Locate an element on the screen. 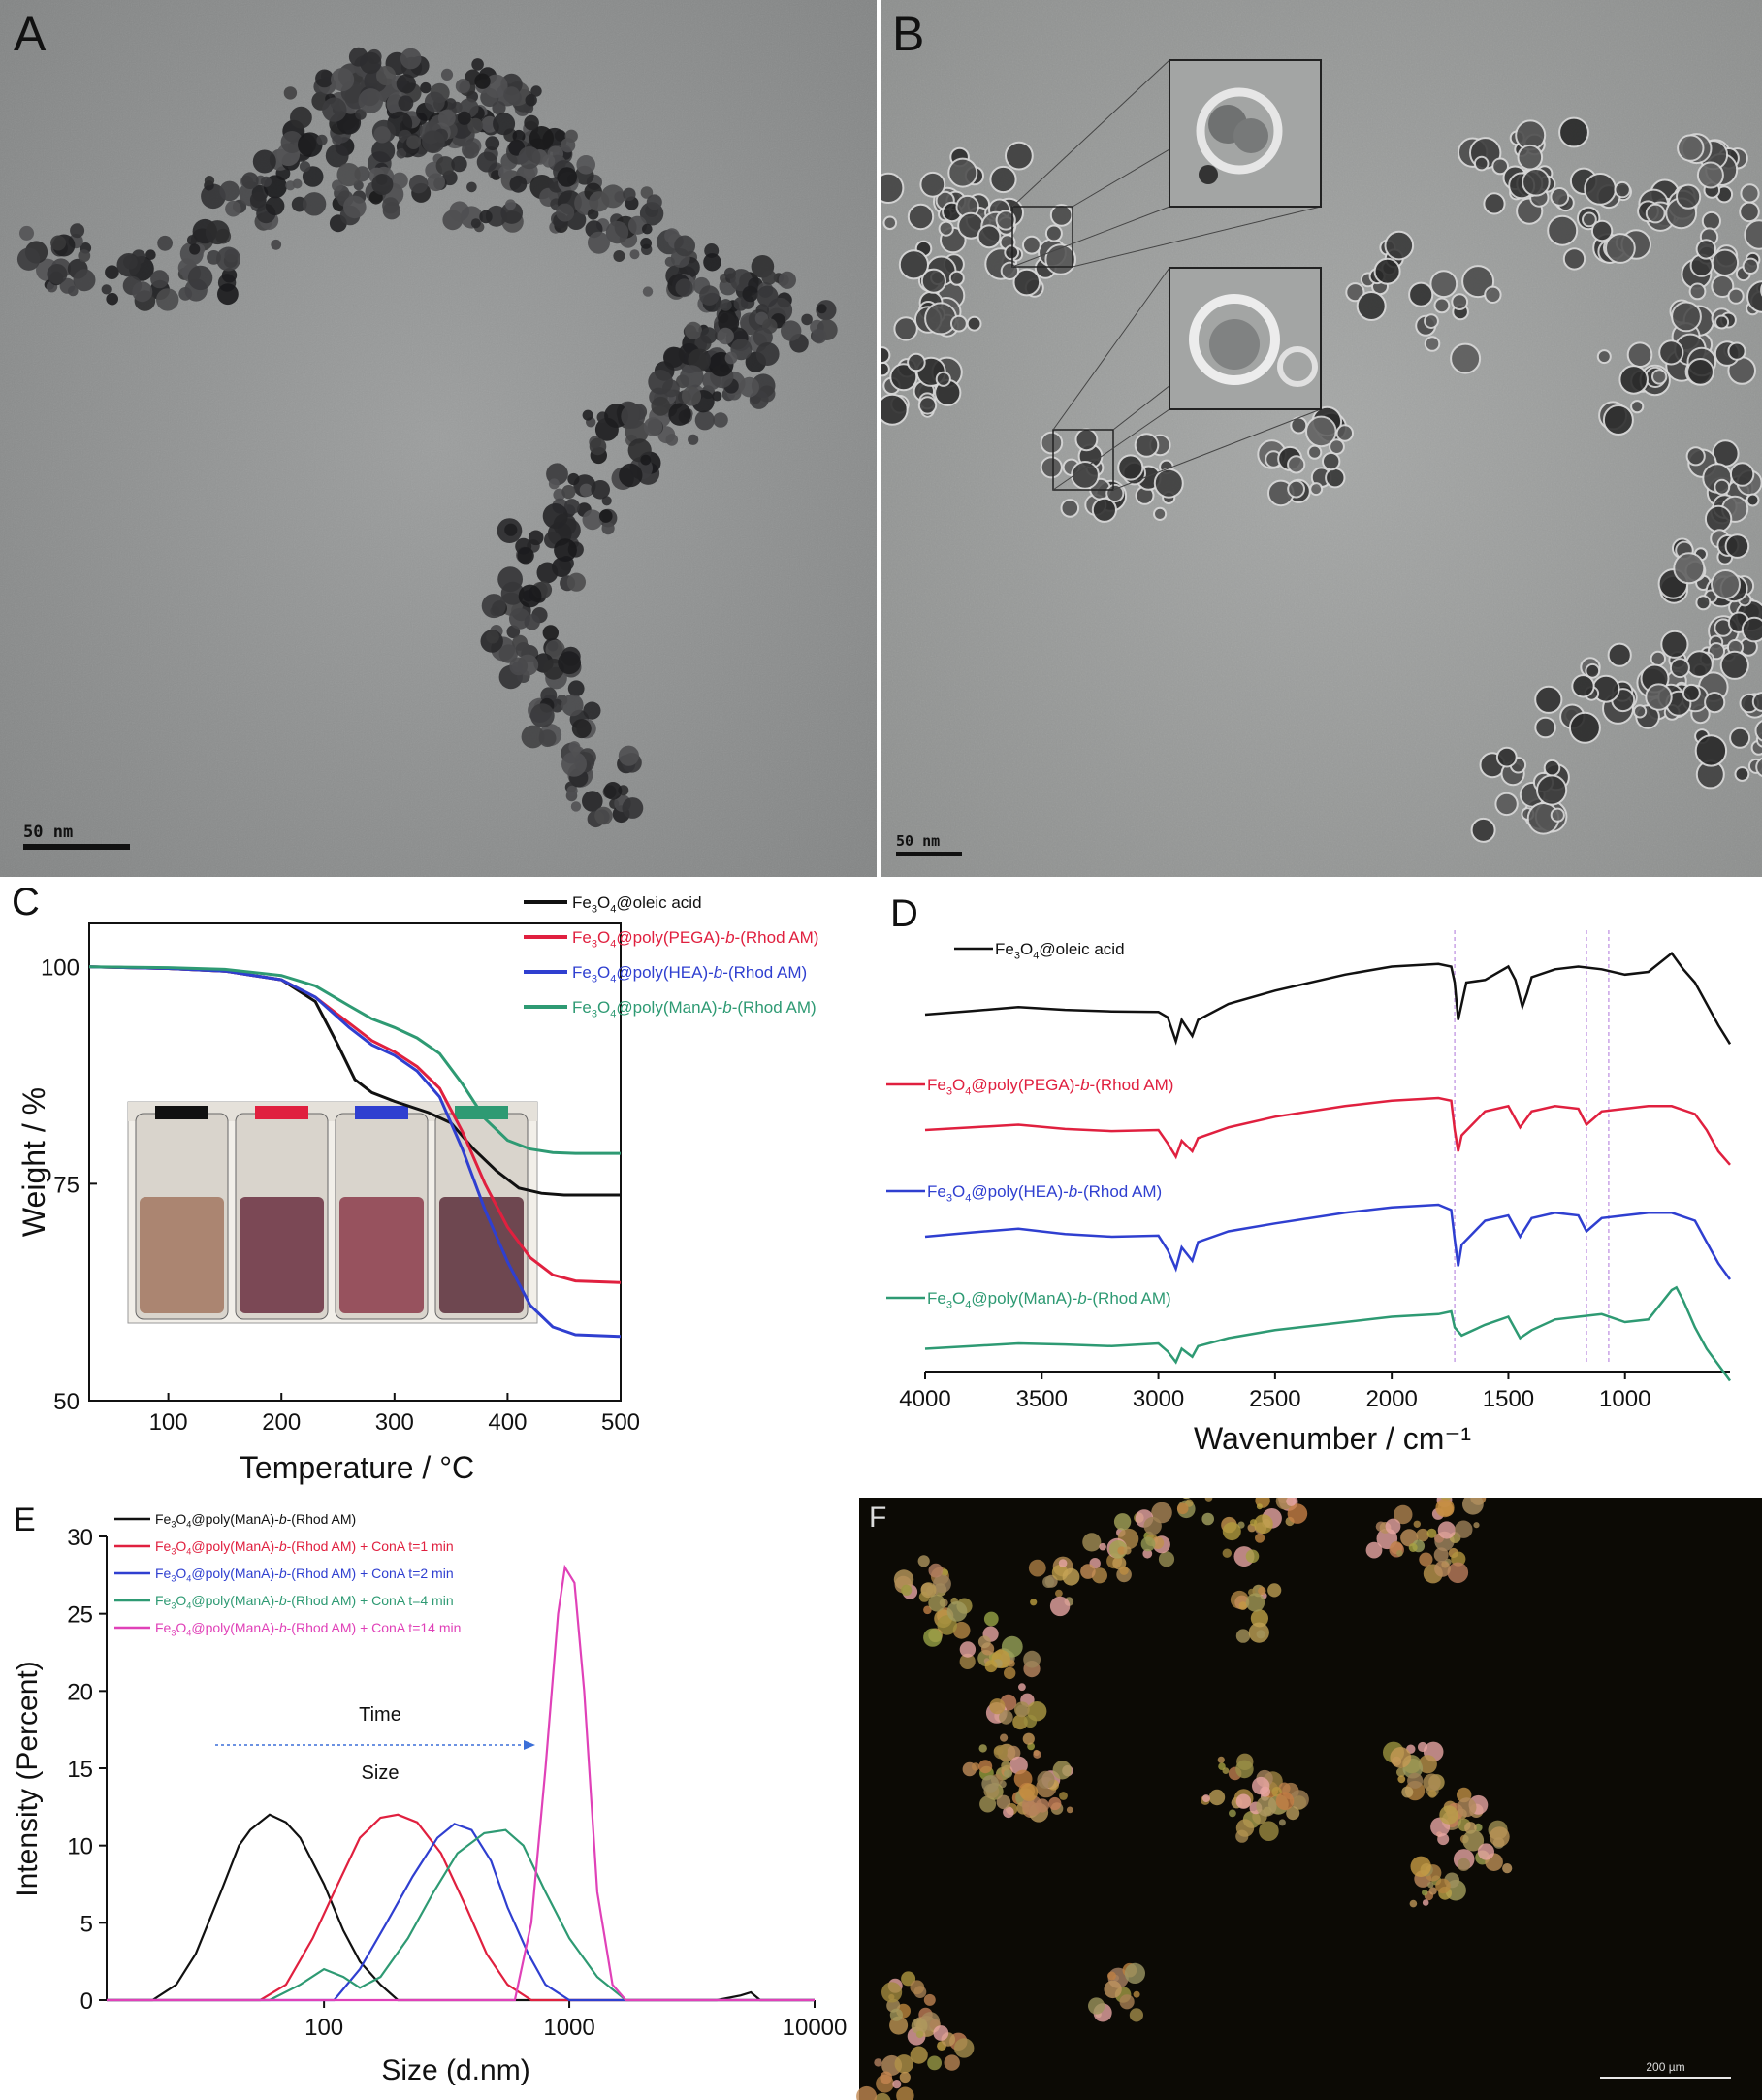 This screenshot has width=1762, height=2100. x-tick-label: 2000 is located at coordinates (1391, 1399).